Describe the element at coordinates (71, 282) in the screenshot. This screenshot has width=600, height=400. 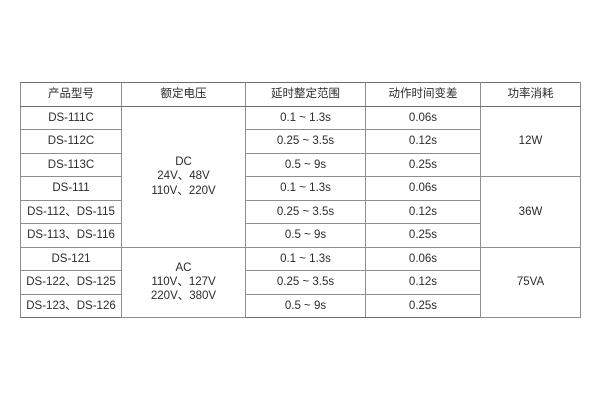
I see `cell-model: DS-122、DS-125` at that location.